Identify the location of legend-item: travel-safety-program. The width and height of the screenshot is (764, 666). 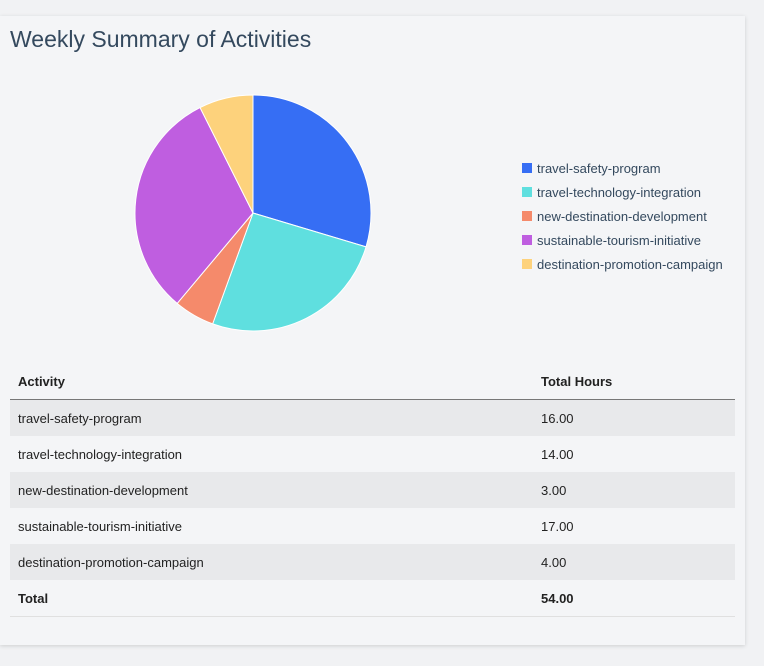
(622, 168).